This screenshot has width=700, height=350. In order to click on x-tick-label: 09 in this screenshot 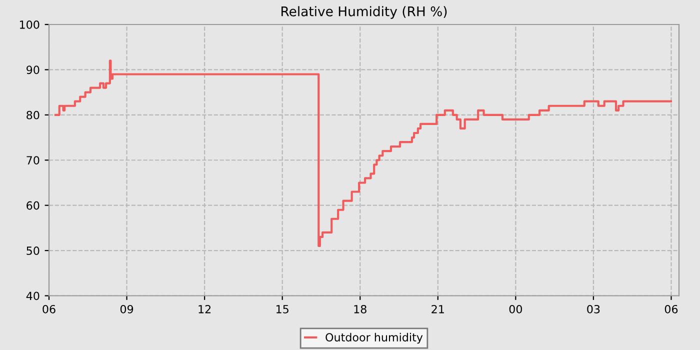, I will do `click(127, 309)`.